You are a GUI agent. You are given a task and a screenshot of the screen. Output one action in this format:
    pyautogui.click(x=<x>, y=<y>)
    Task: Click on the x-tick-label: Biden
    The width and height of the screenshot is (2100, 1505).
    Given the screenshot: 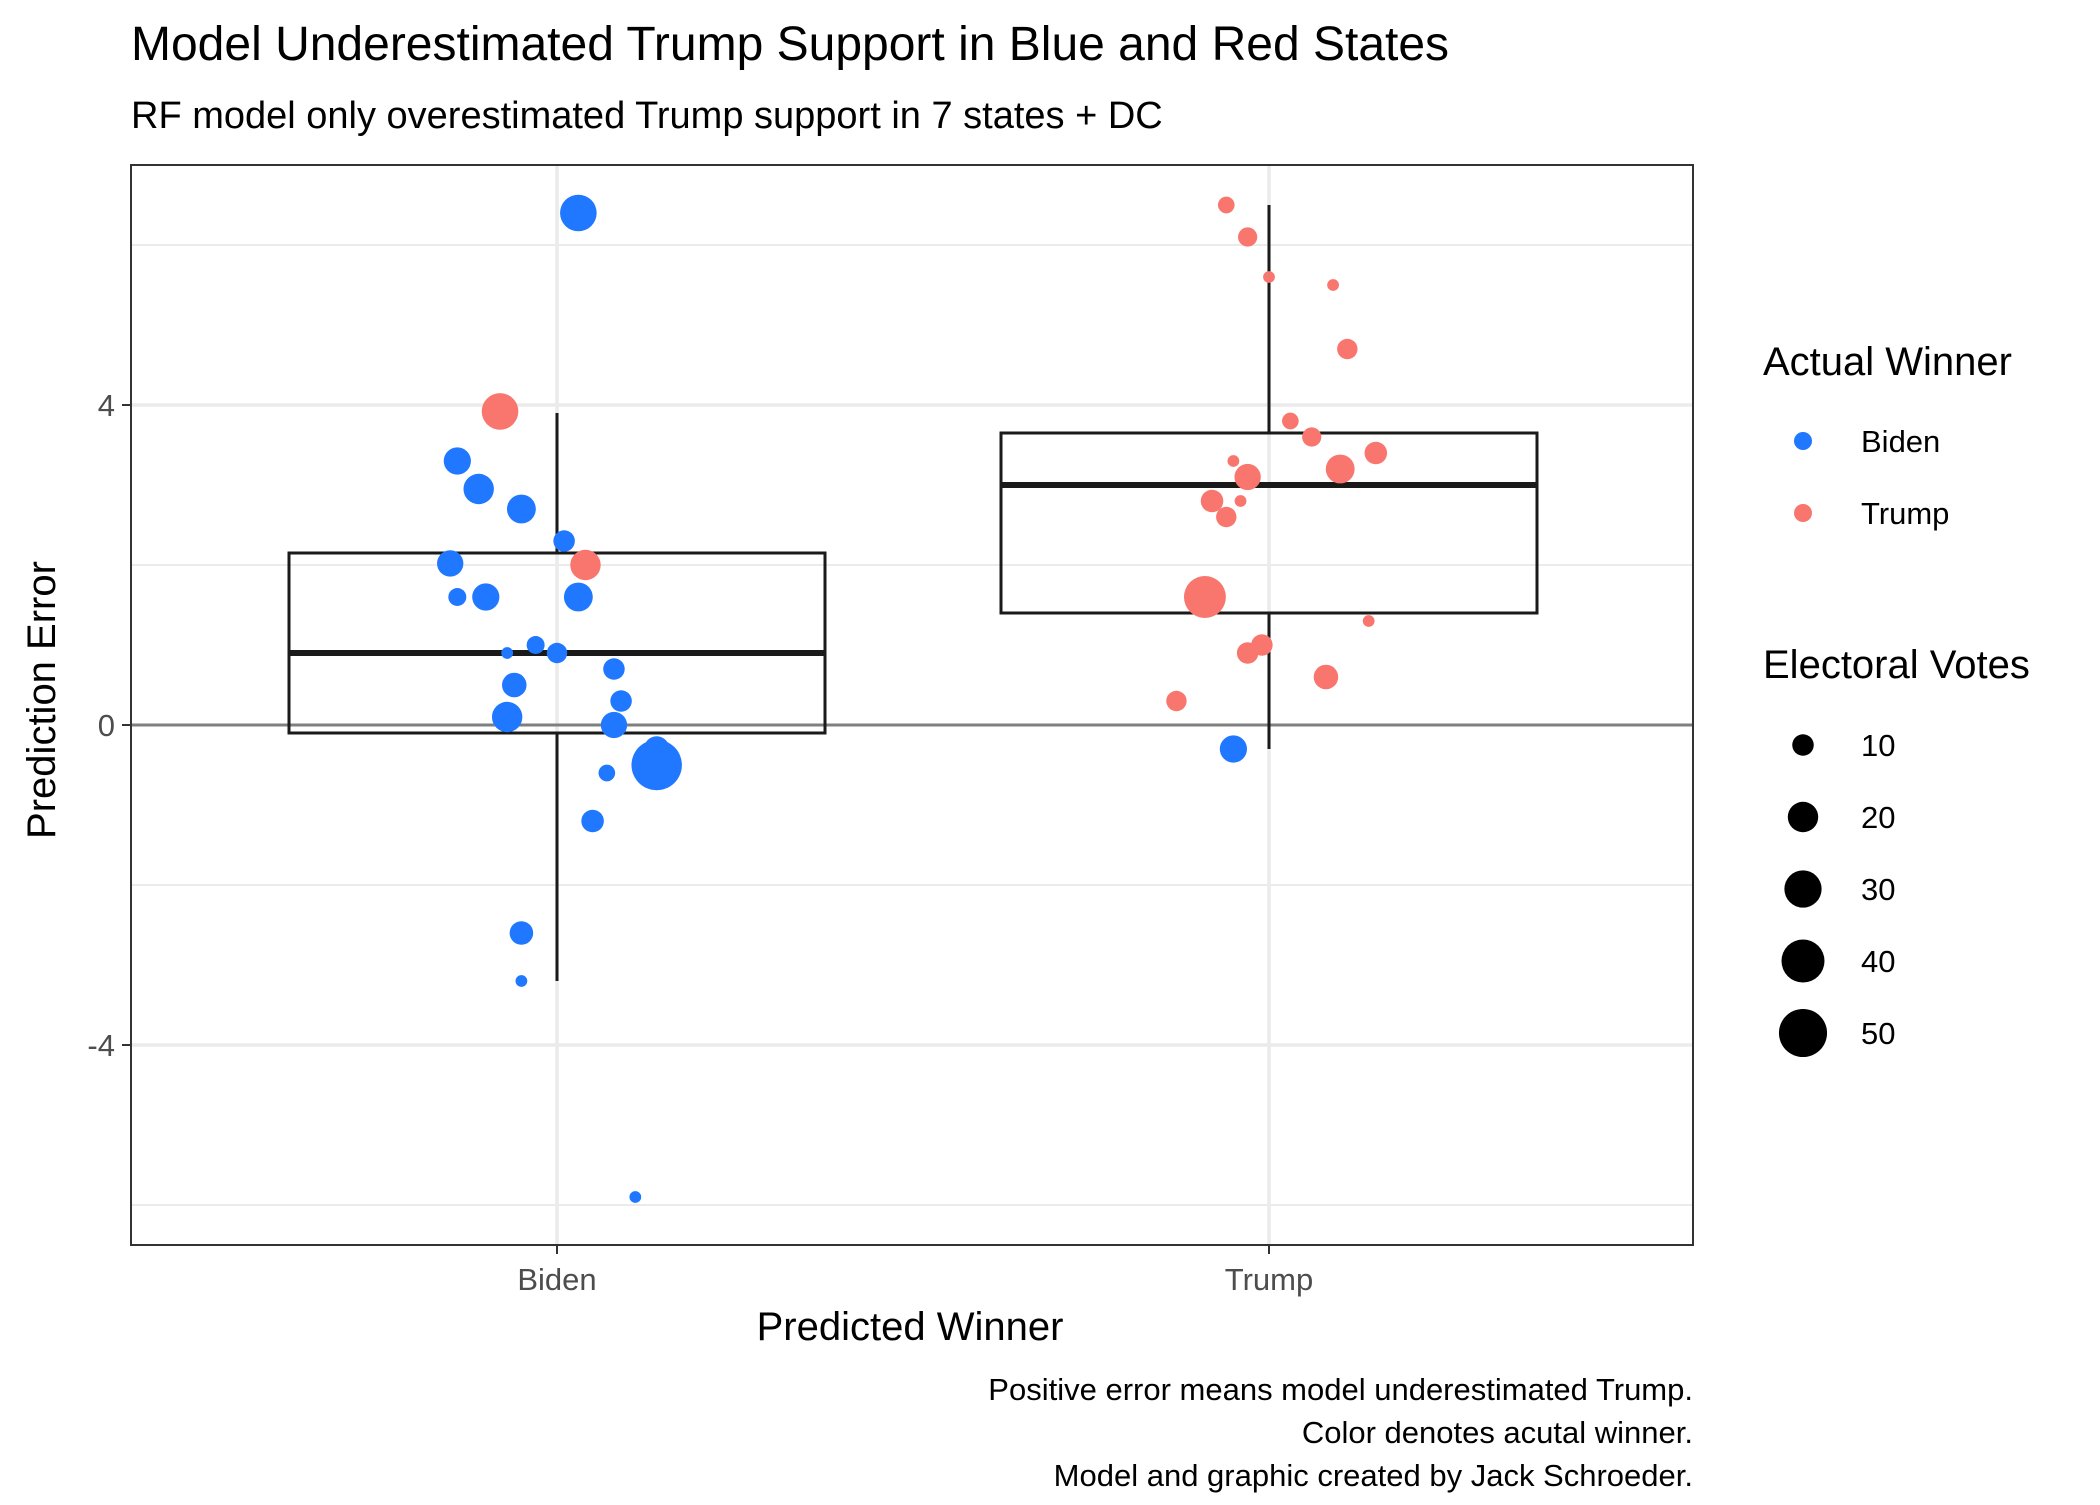 What is the action you would take?
    pyautogui.click(x=556, y=1279)
    